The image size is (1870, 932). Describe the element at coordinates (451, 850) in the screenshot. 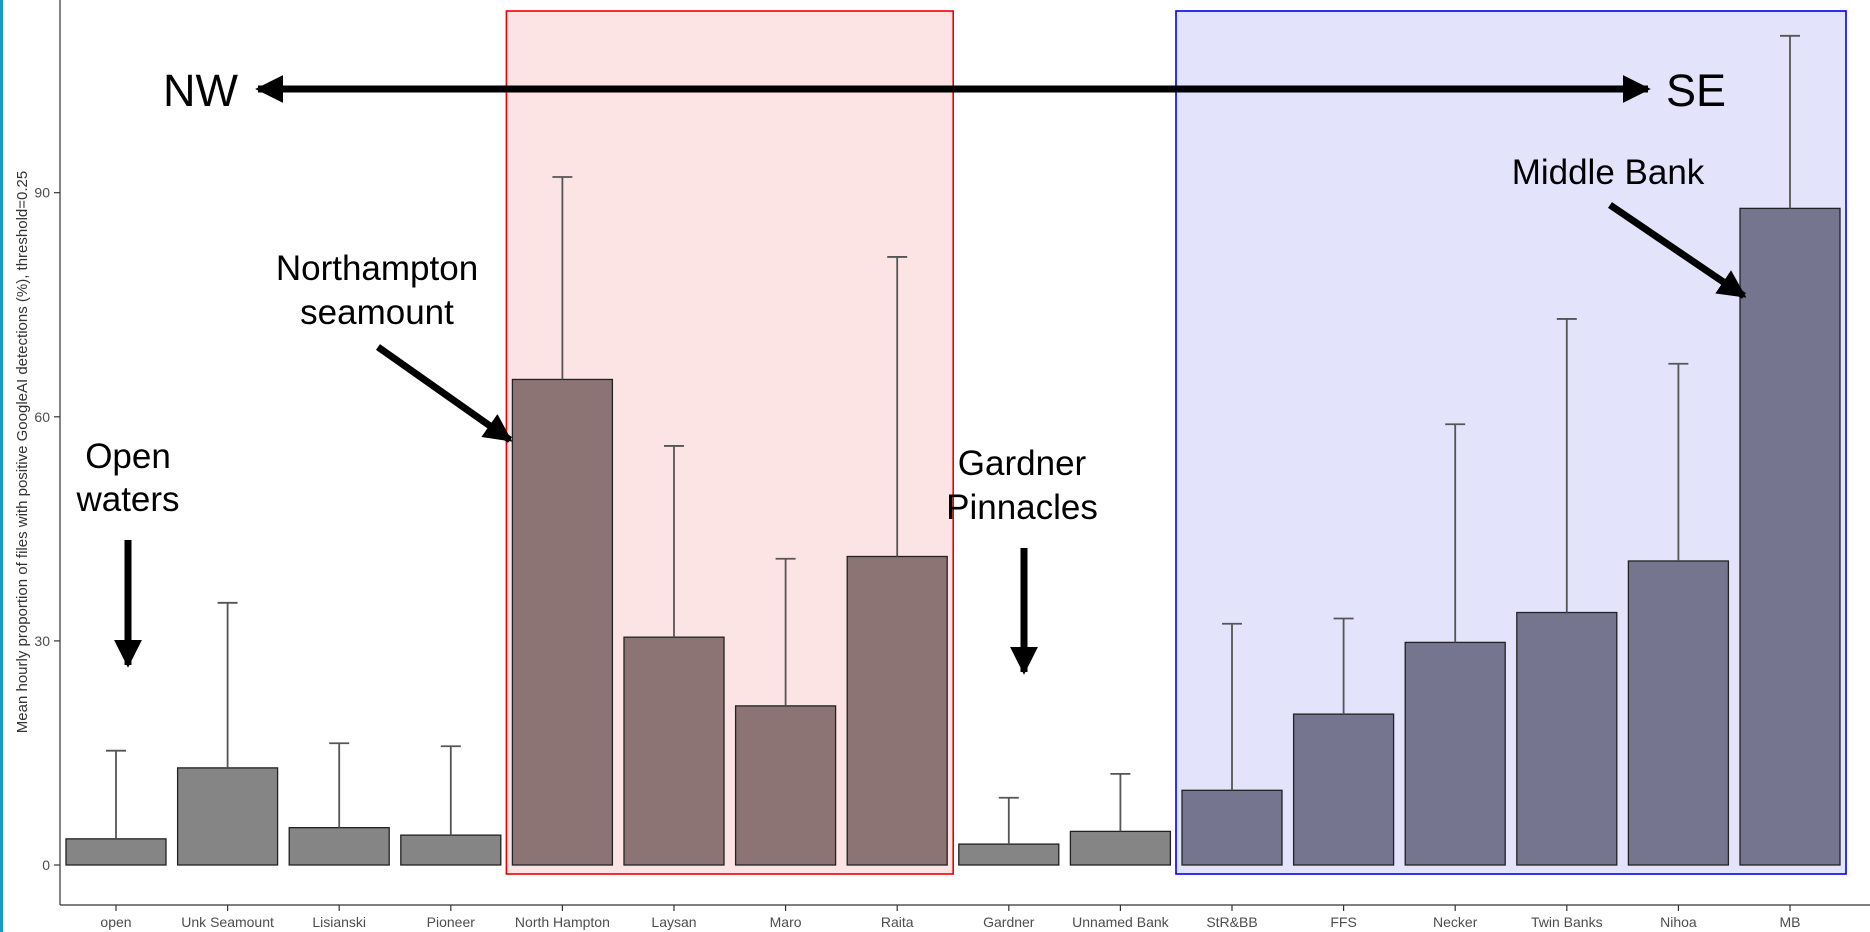

I see `bar-pioneer` at that location.